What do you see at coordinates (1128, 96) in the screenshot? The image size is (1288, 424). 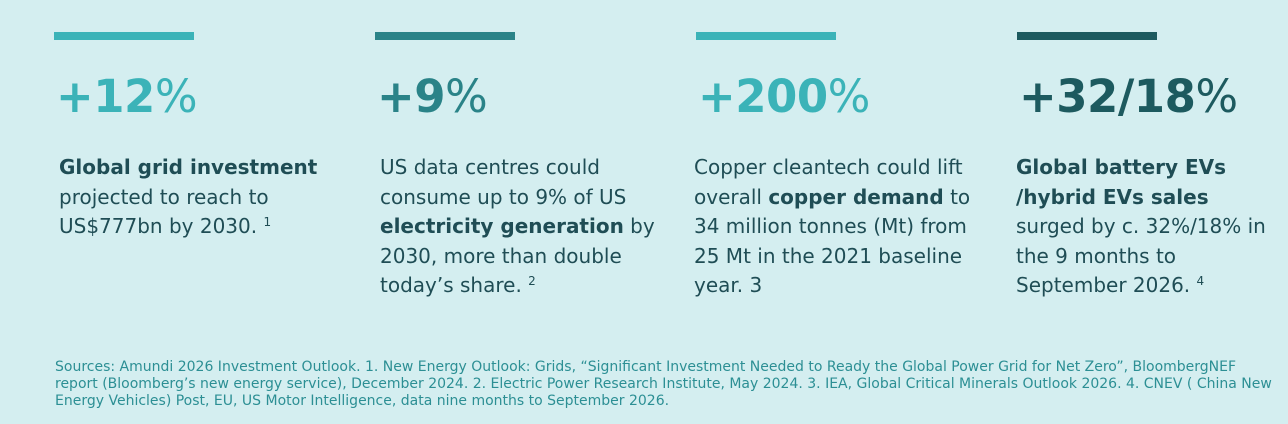 I see `stat-value: +32/18%` at bounding box center [1128, 96].